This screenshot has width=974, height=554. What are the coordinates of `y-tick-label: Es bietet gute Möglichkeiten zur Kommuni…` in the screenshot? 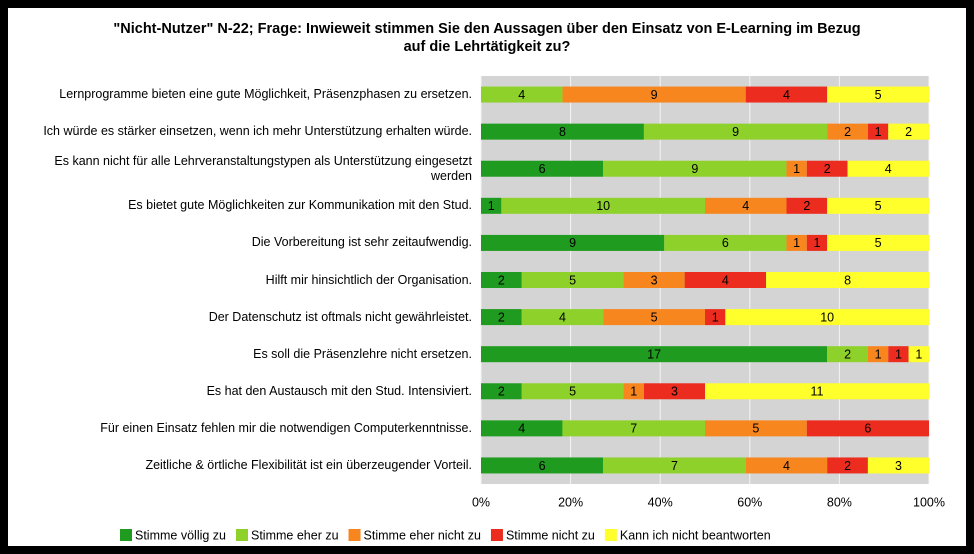 It's located at (300, 205).